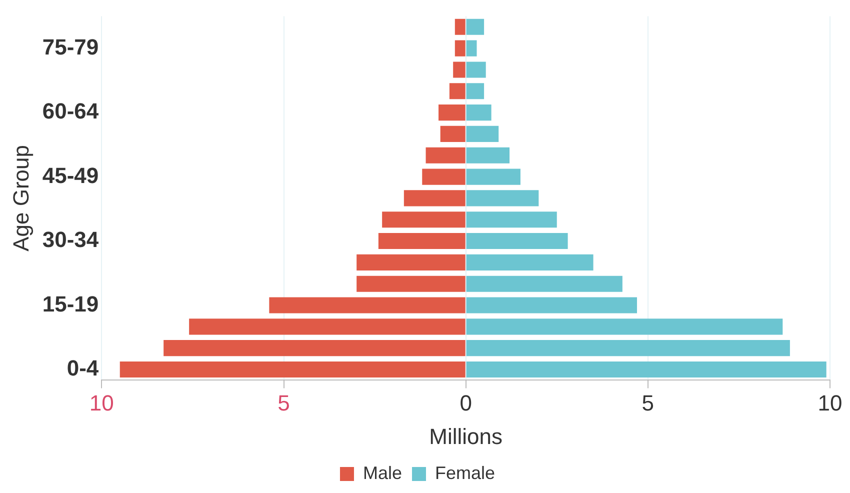 This screenshot has width=850, height=493. Describe the element at coordinates (382, 472) in the screenshot. I see `legend-label: Male` at that location.